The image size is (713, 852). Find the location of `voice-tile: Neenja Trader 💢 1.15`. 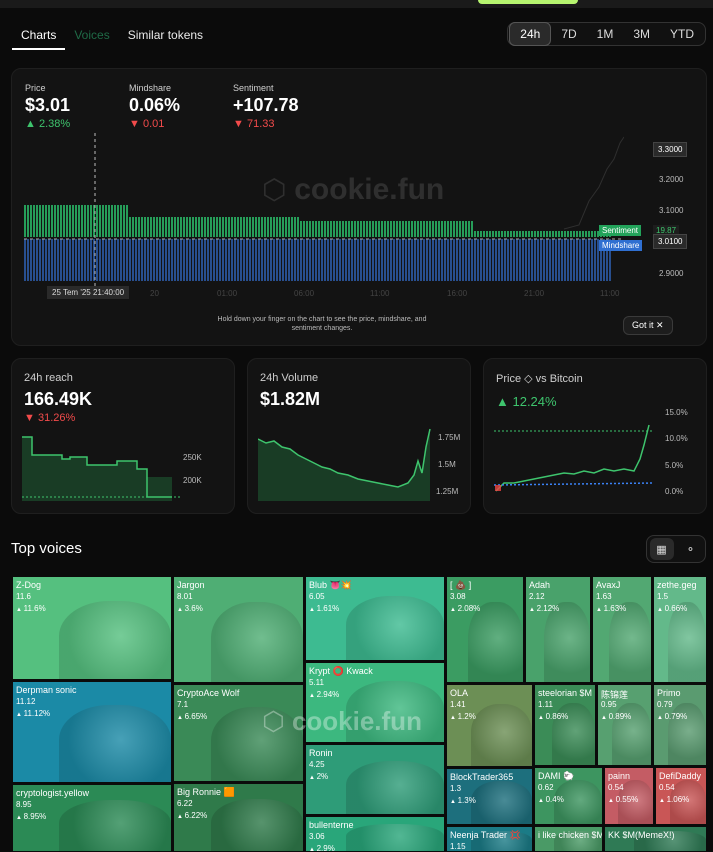

voice-tile: Neenja Trader 💢 1.15 is located at coordinates (489, 839).